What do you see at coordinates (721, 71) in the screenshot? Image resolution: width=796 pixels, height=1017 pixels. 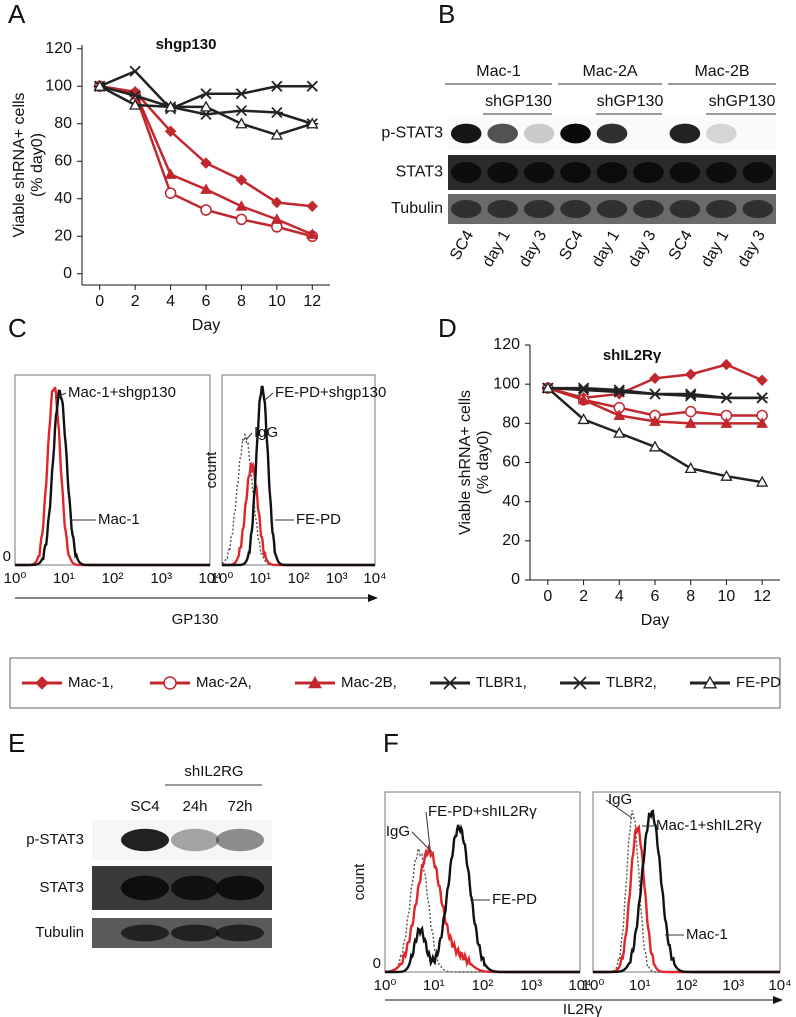 I see `group-label: Mac-2B` at bounding box center [721, 71].